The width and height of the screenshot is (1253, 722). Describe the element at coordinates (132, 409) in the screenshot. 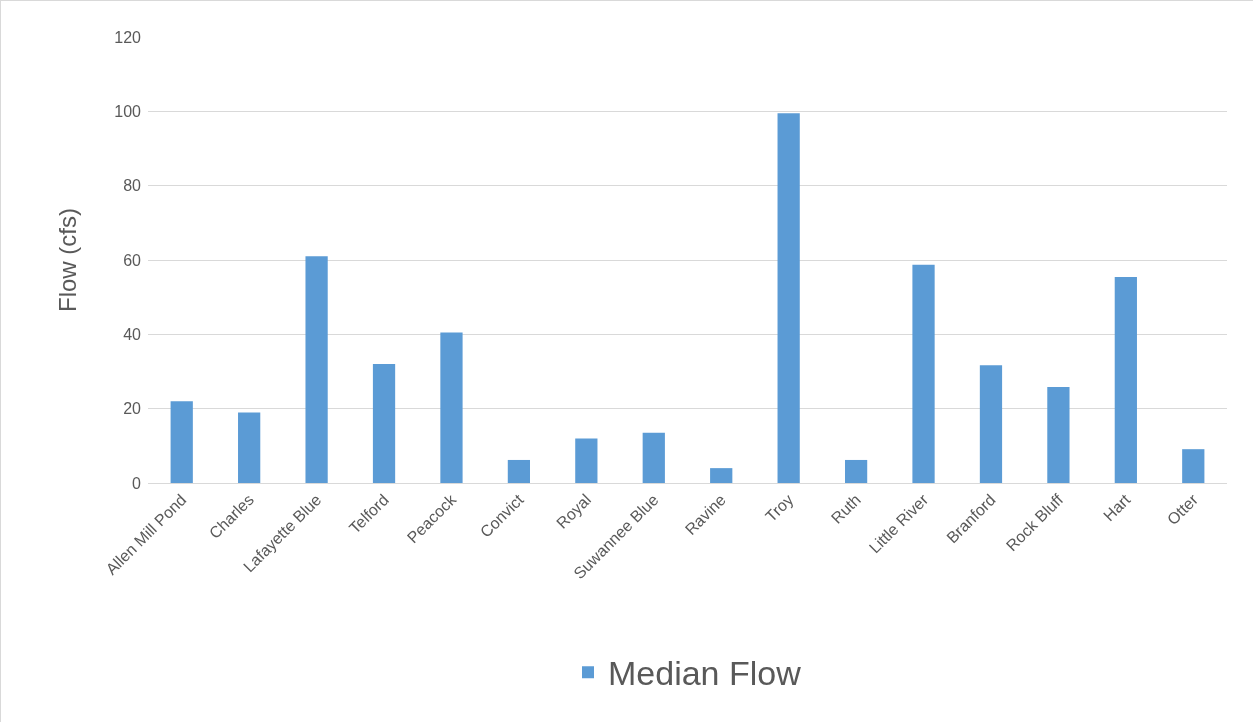

I see `y-tick-label: 20` at that location.